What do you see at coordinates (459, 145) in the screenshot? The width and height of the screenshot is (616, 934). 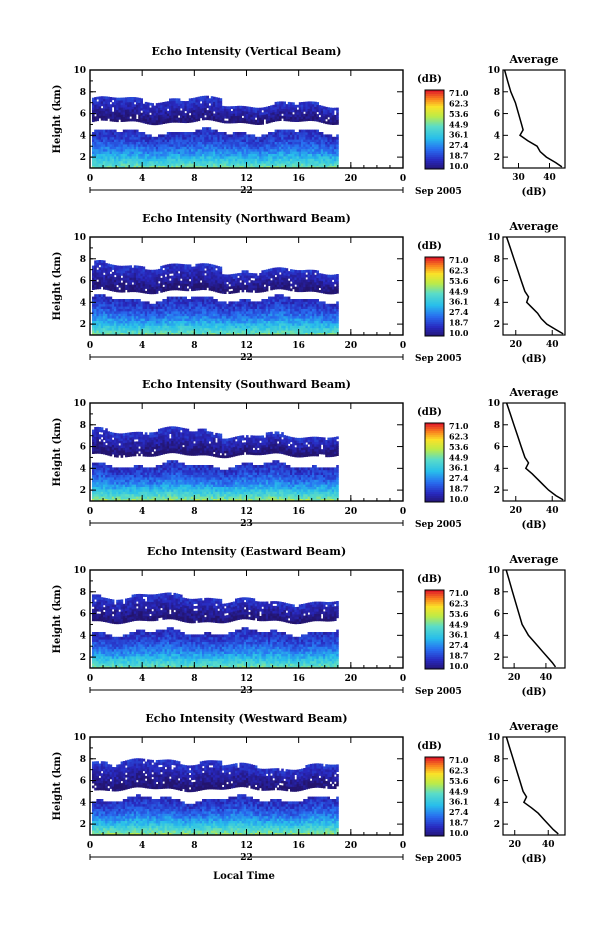 I see `colorbar-tick-label: 27.4` at bounding box center [459, 145].